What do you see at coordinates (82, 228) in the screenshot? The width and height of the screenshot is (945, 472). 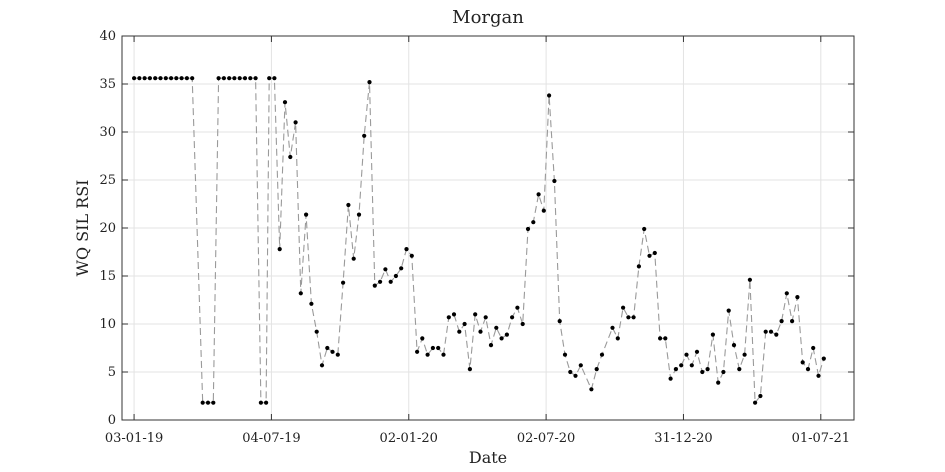 I see `y-axis-label: WQ SIL RSI` at bounding box center [82, 228].